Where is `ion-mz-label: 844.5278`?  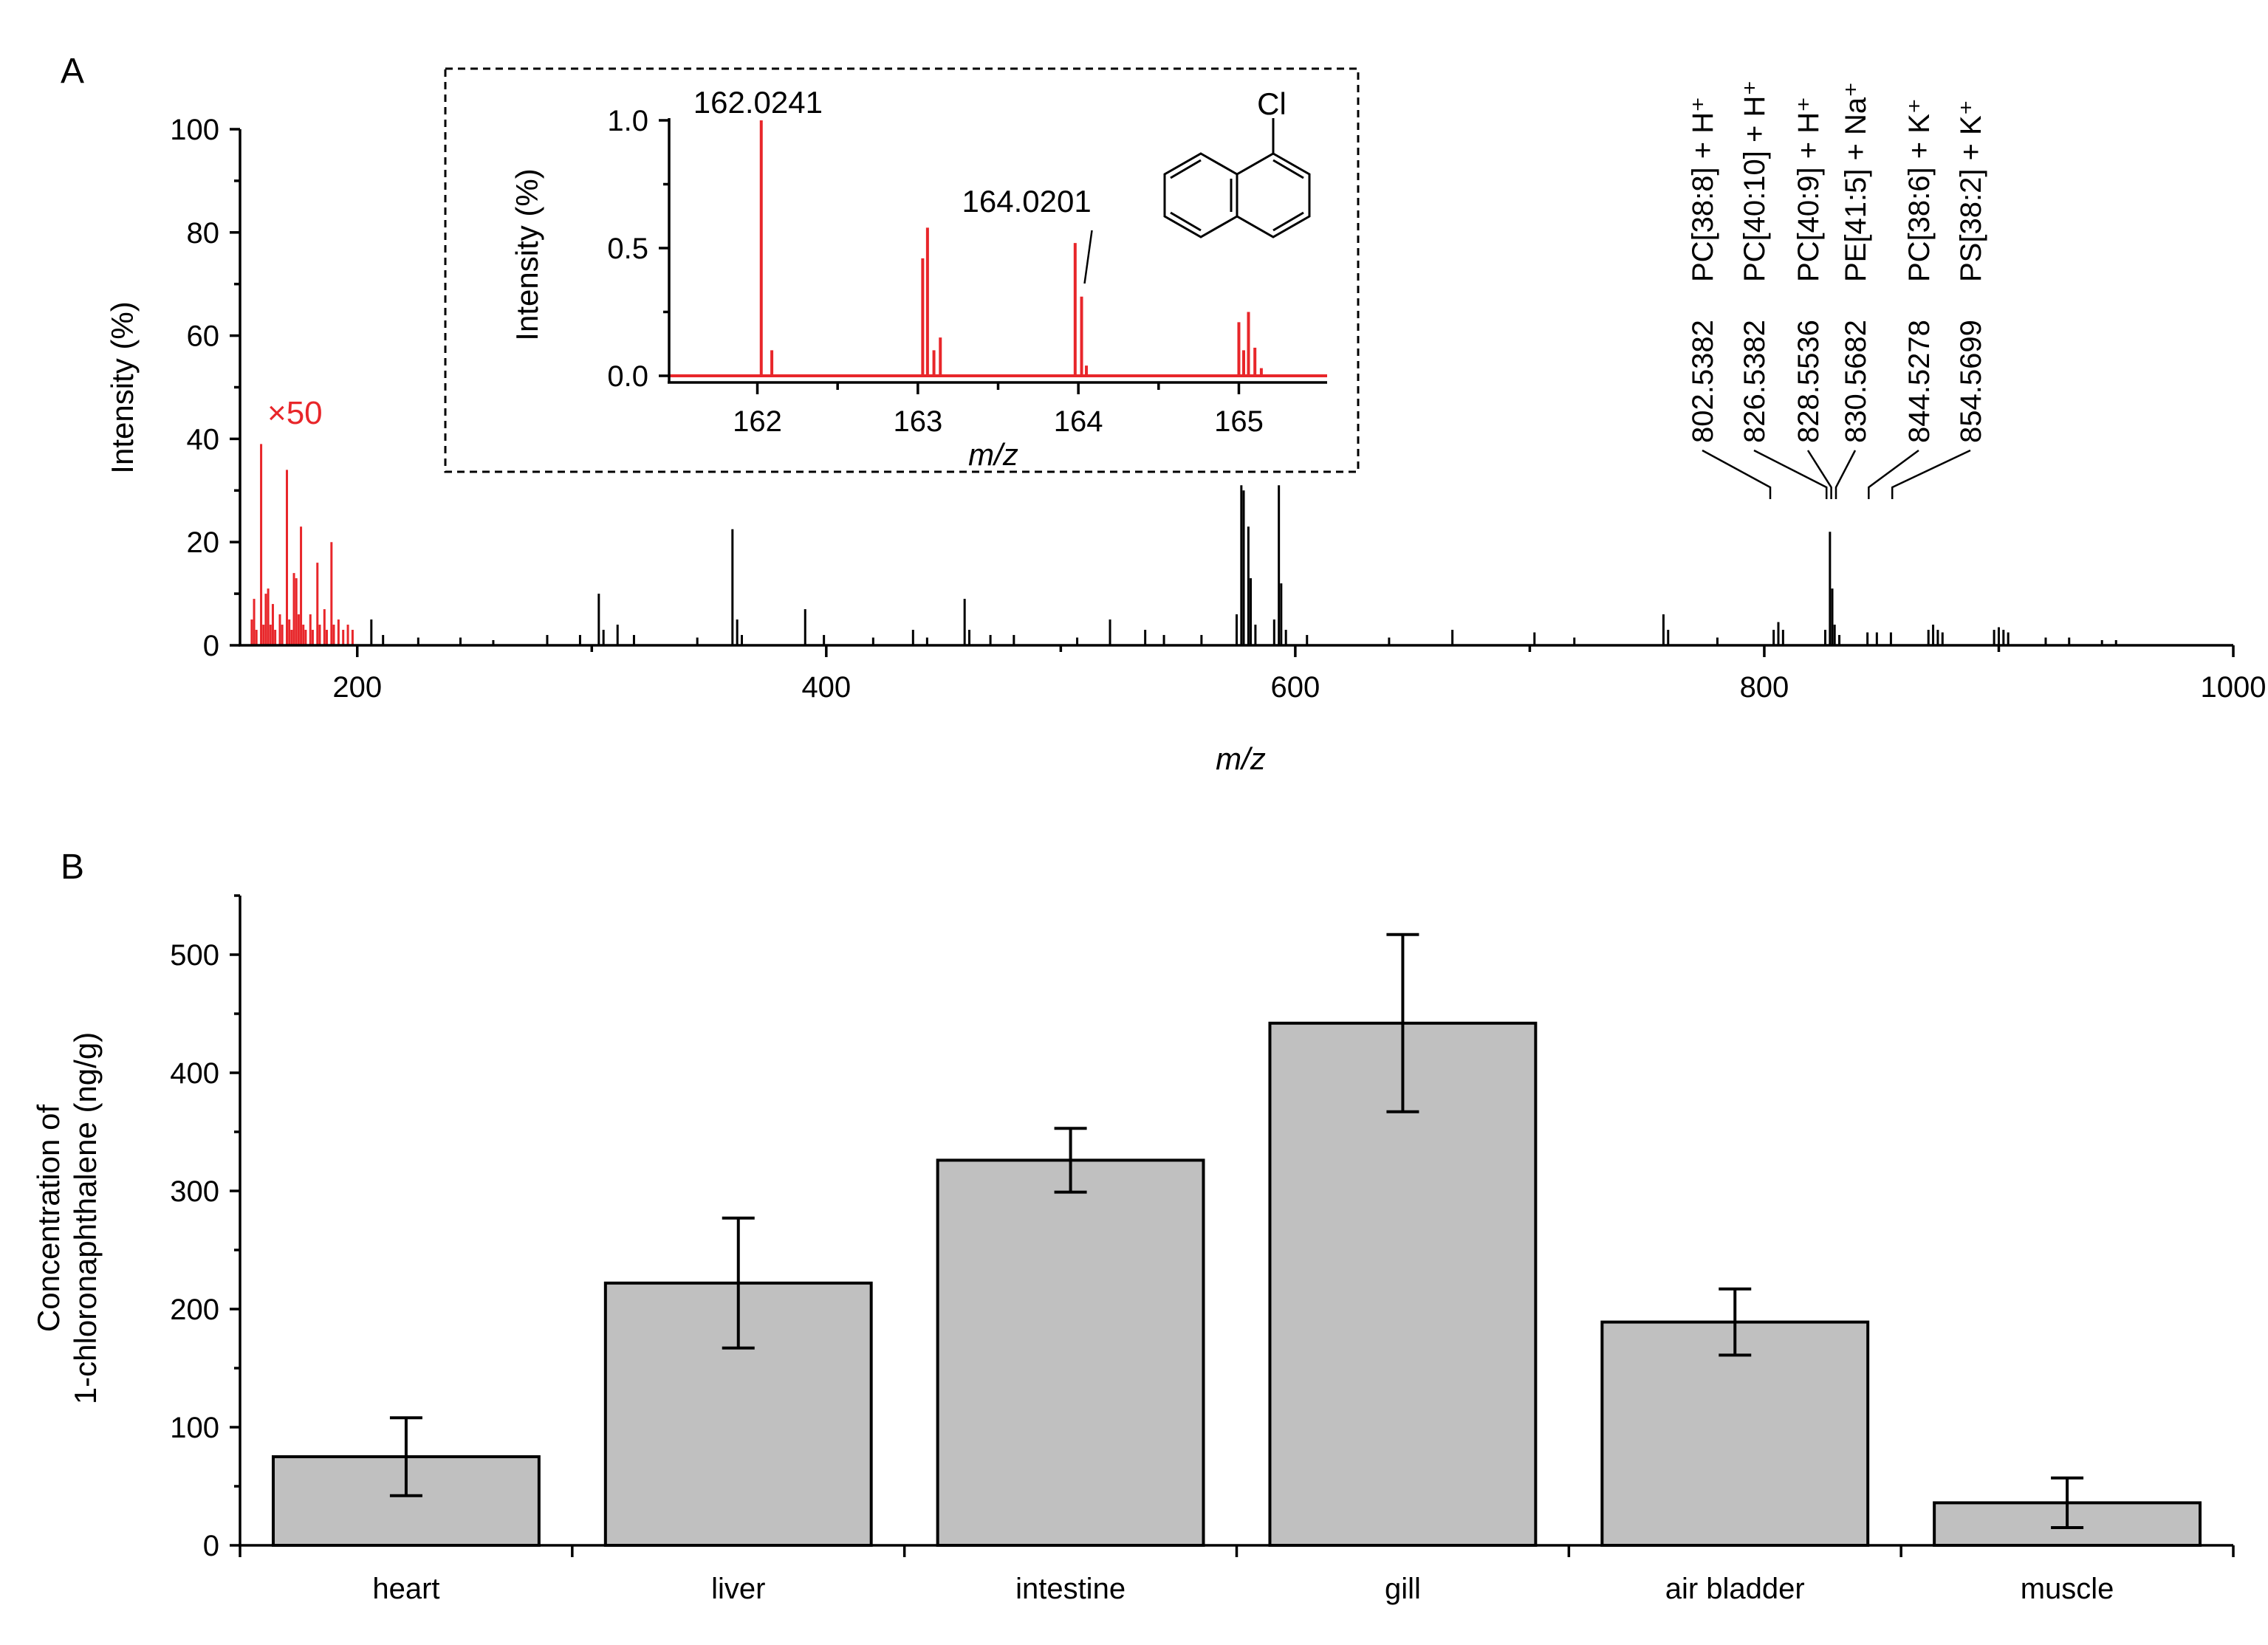 ion-mz-label: 844.5278 is located at coordinates (1919, 381).